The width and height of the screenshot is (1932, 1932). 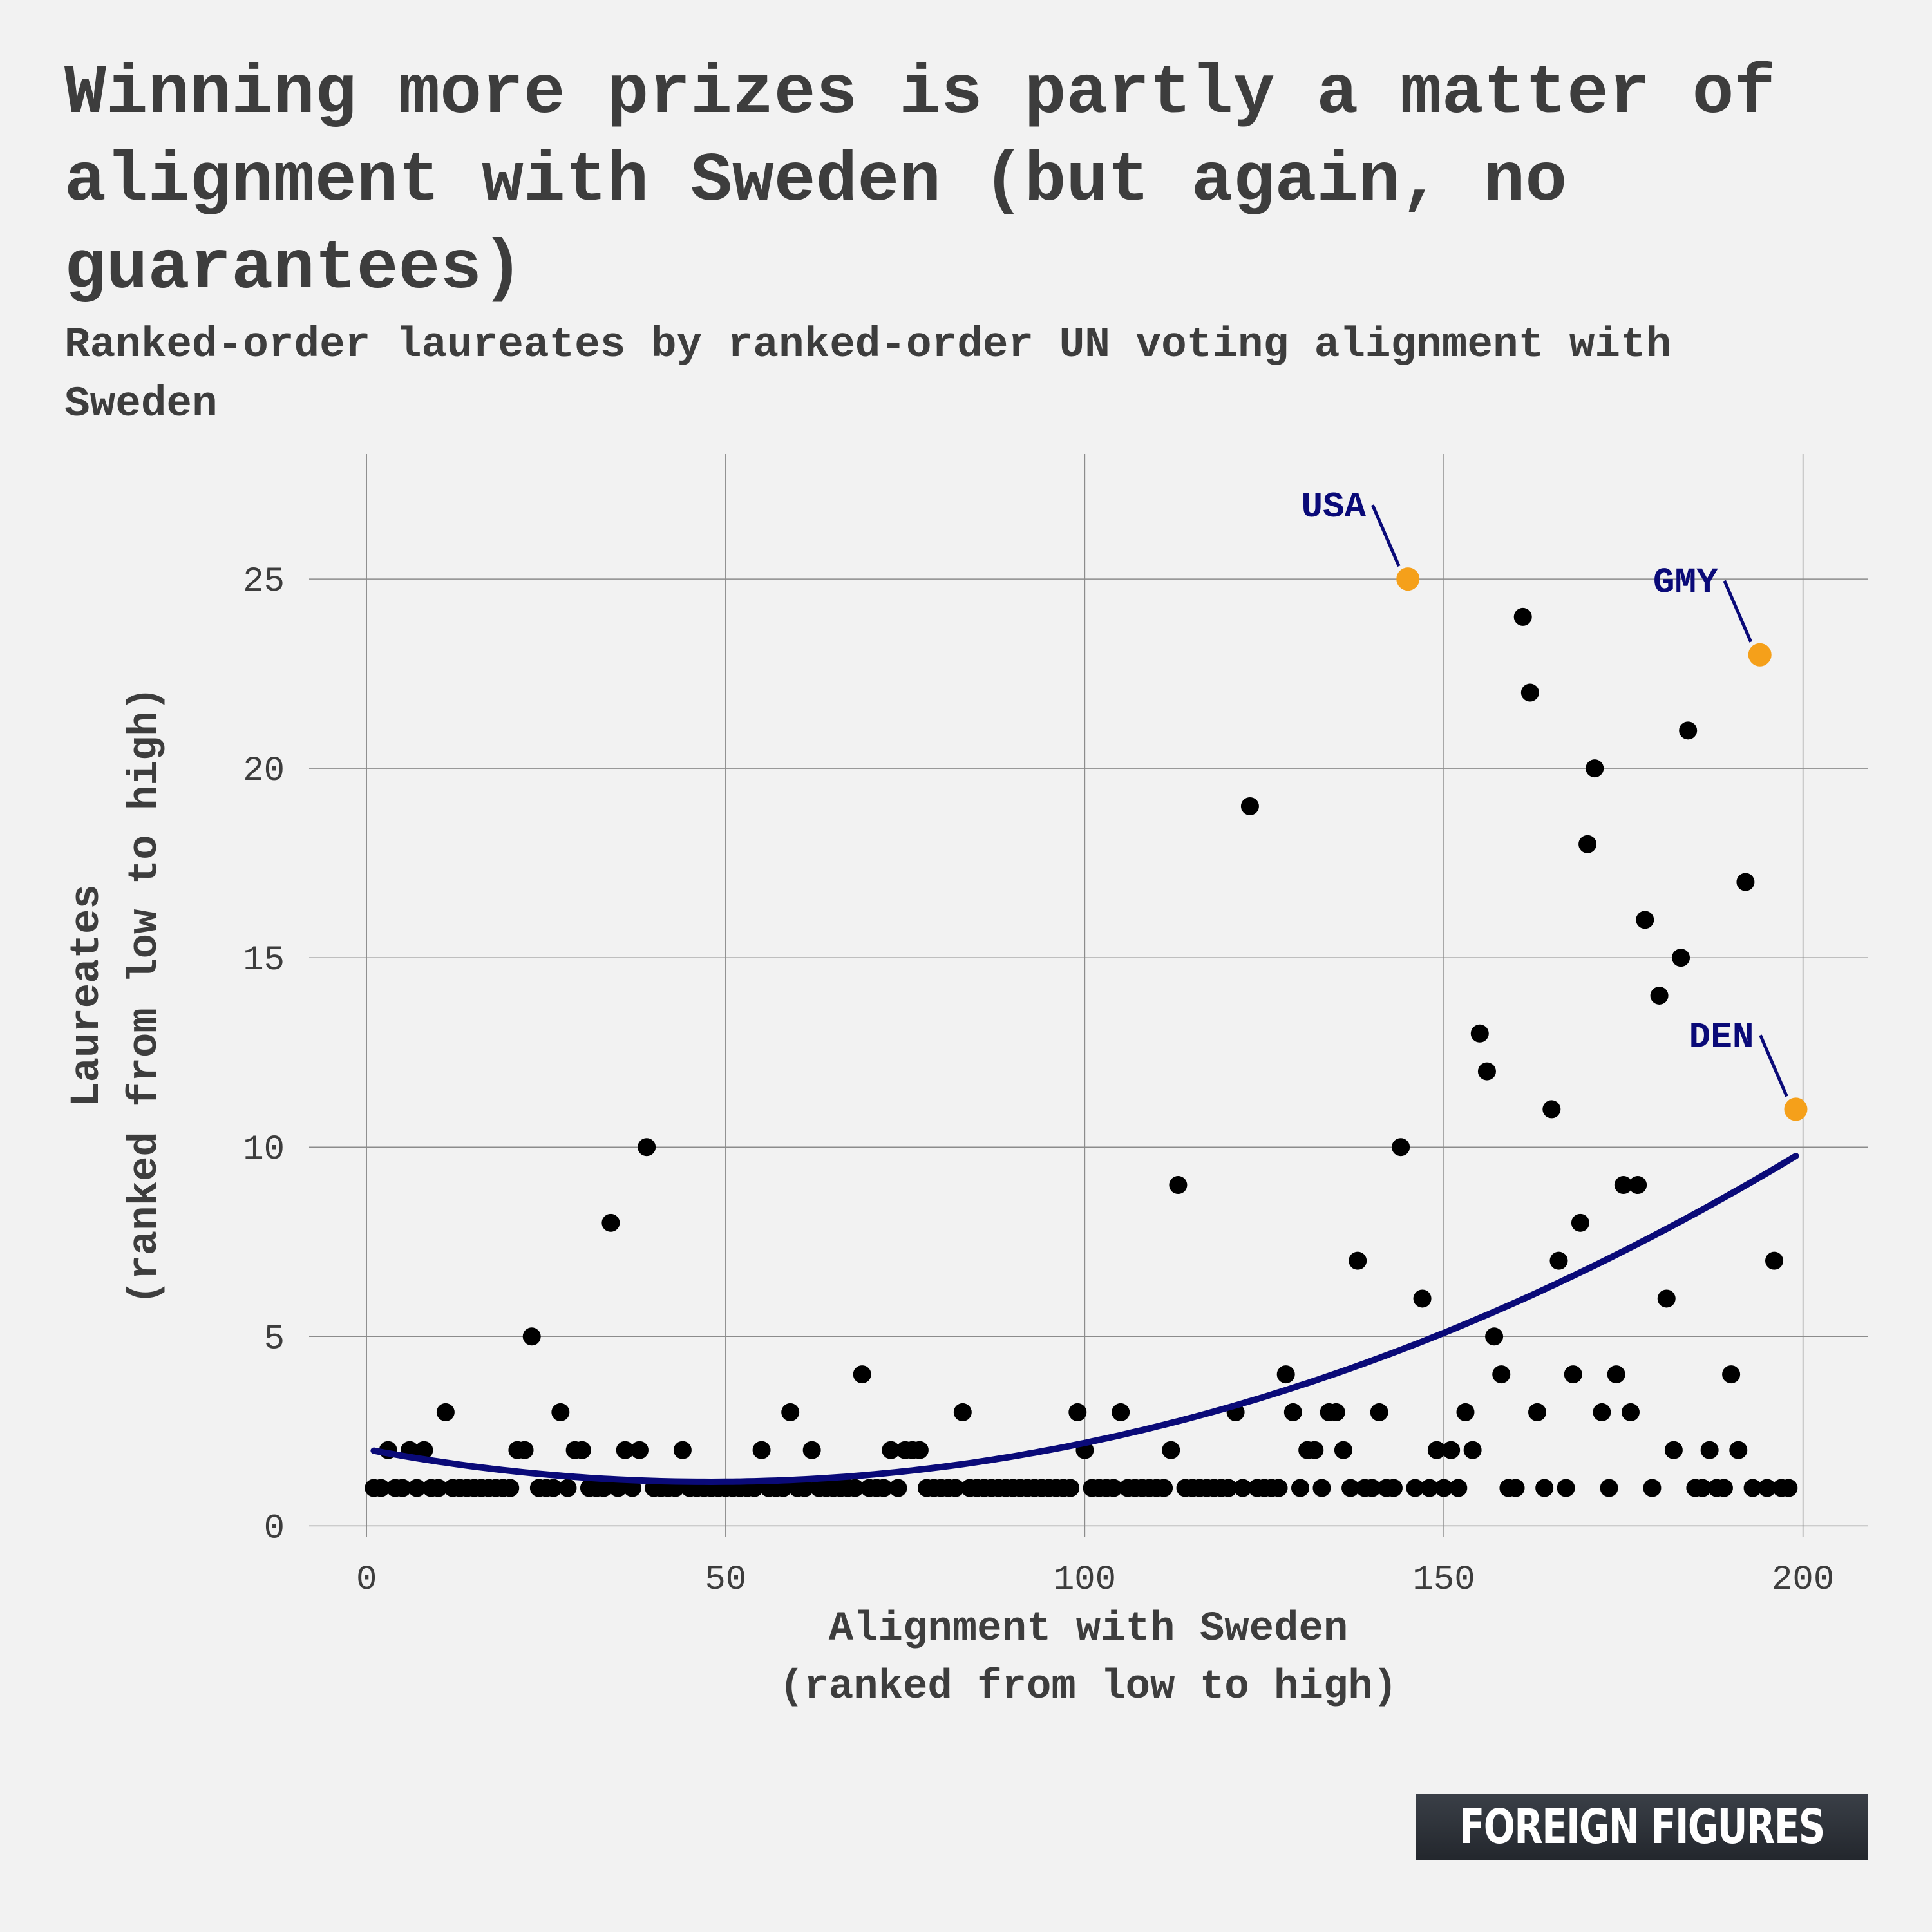 I want to click on annotation-label: USA, so click(x=1333, y=507).